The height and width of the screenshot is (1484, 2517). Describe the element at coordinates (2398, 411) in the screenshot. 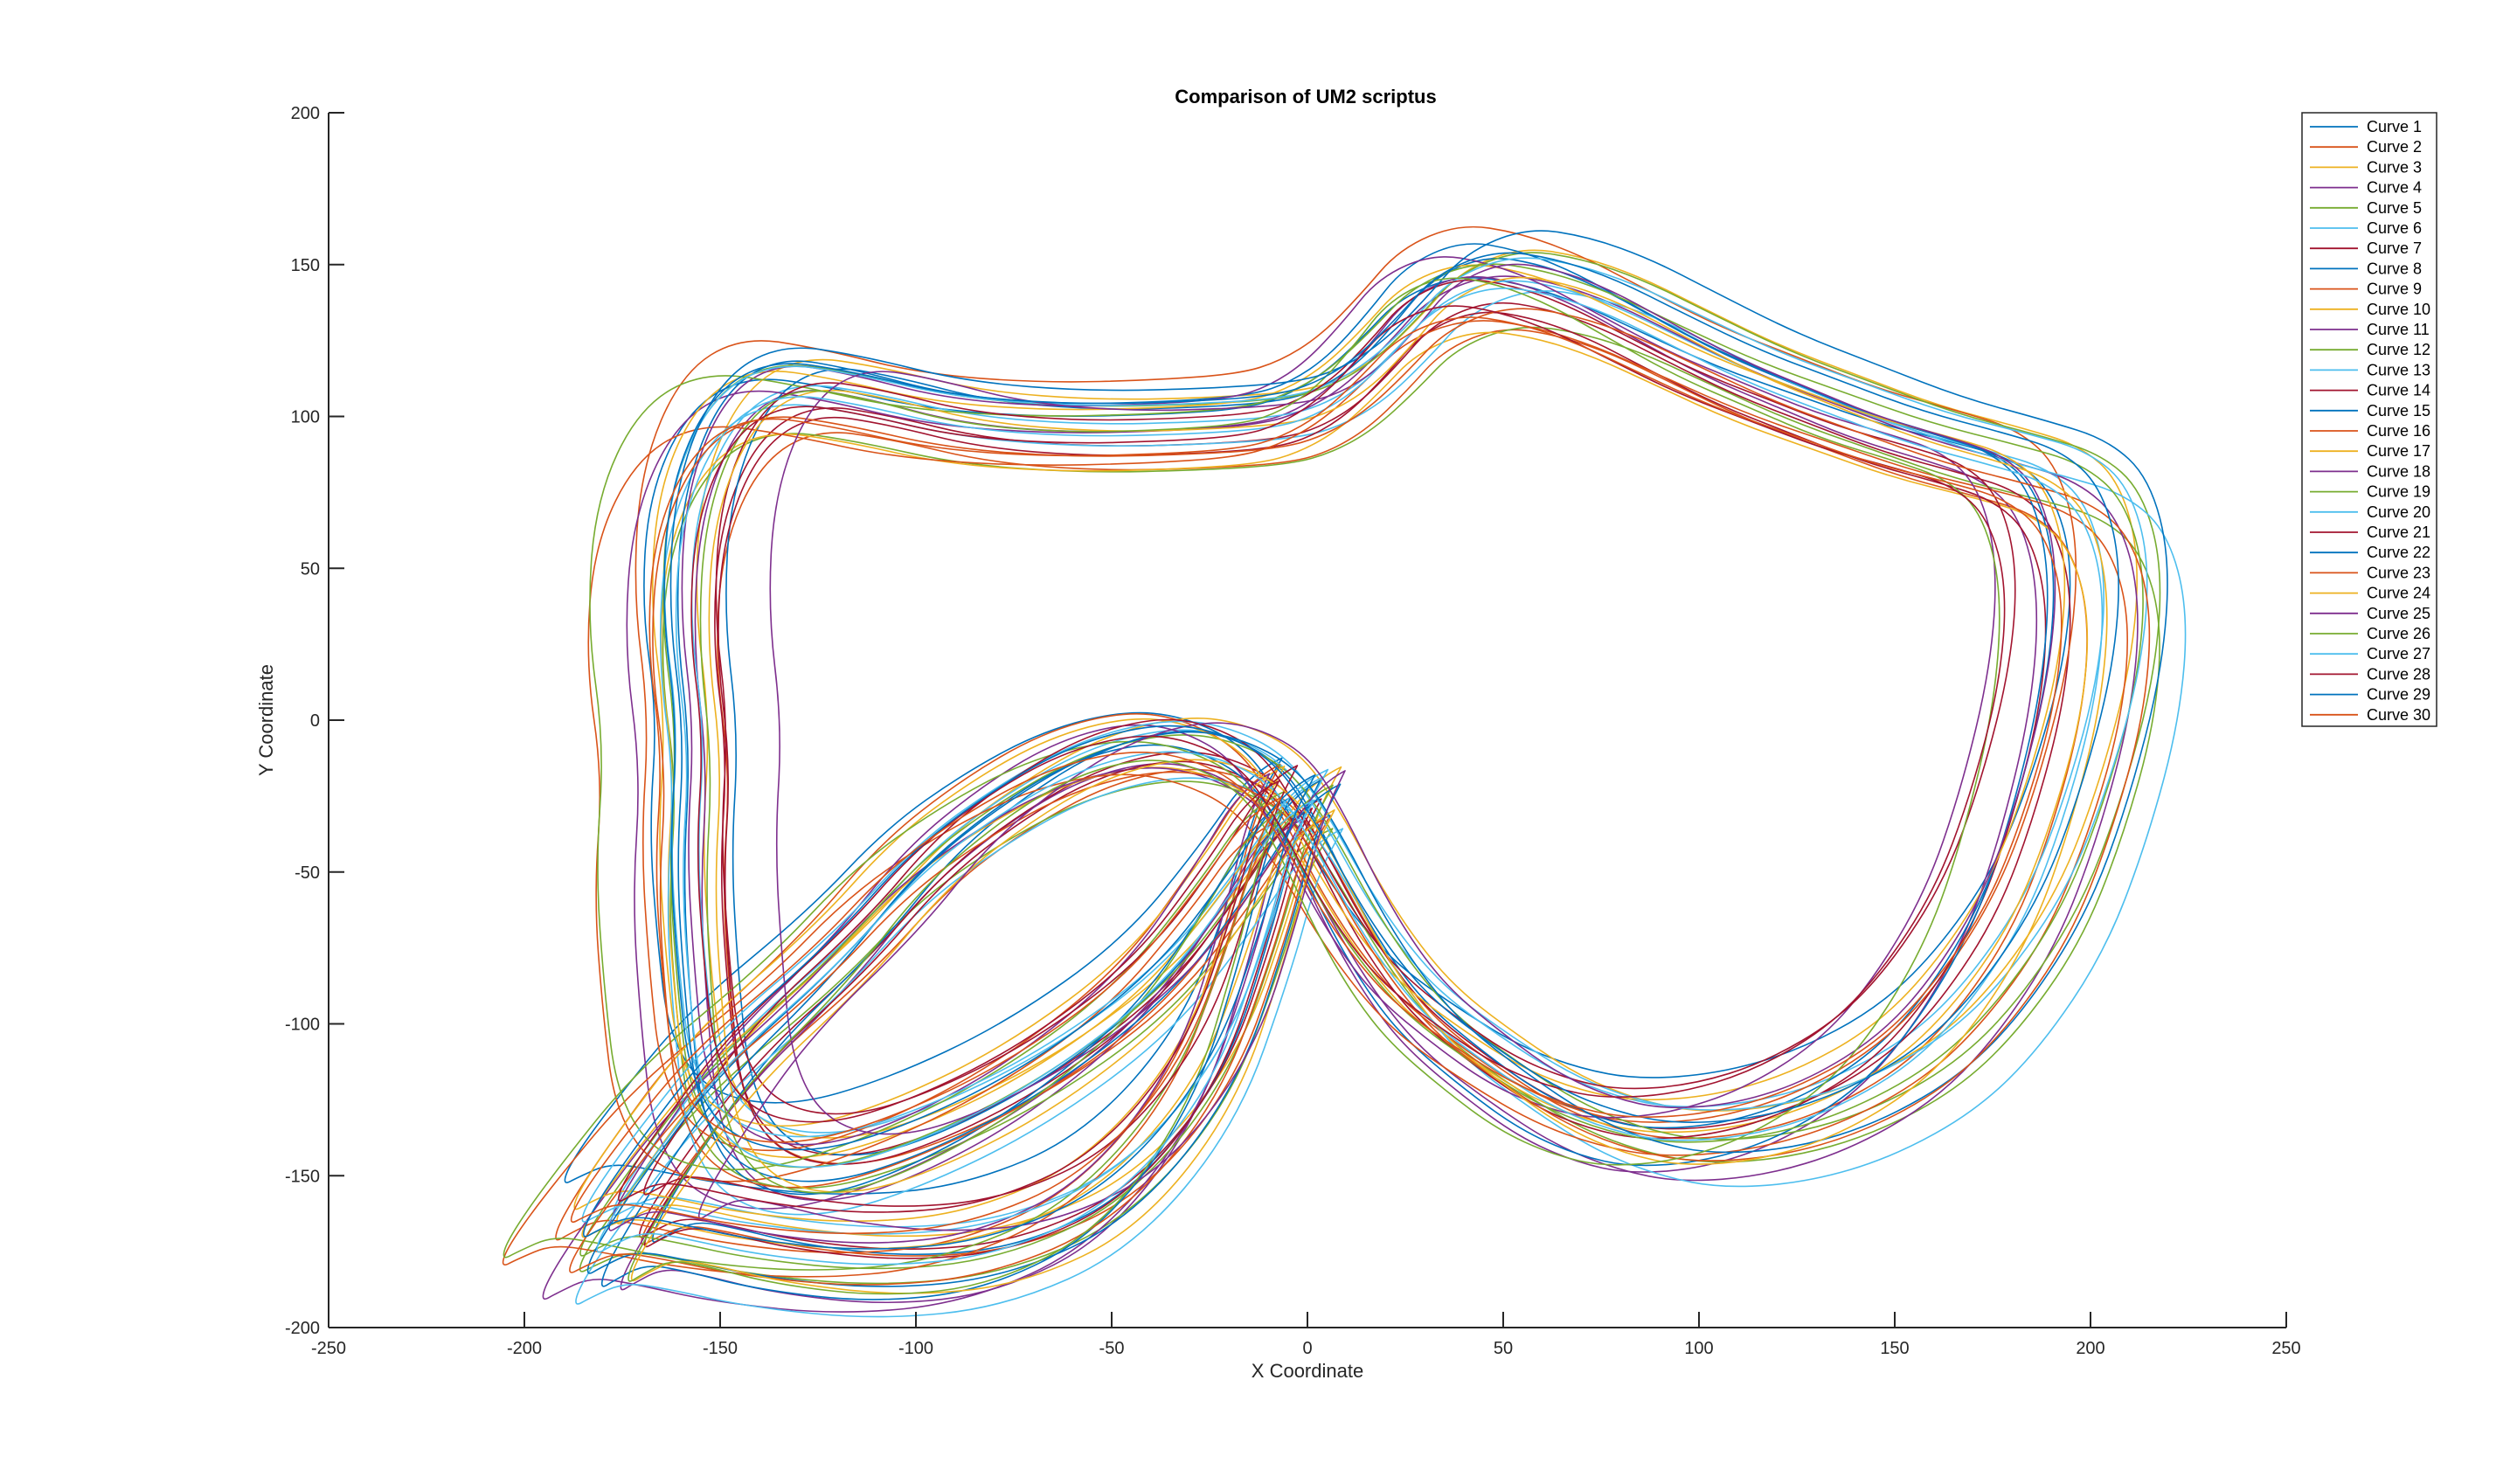

I see `legend-label: Curve 15` at that location.